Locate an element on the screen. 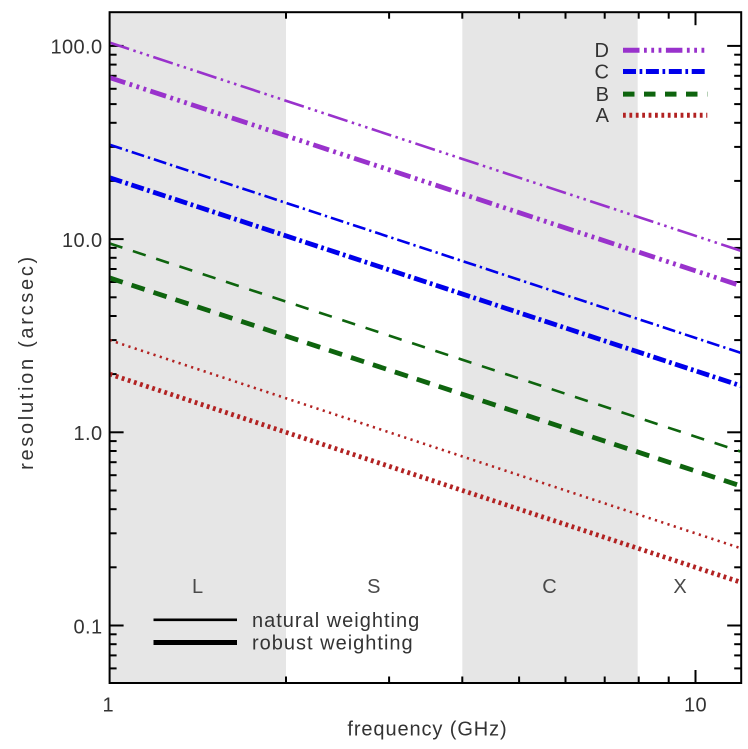  svg-text: B is located at coordinates (602, 95).